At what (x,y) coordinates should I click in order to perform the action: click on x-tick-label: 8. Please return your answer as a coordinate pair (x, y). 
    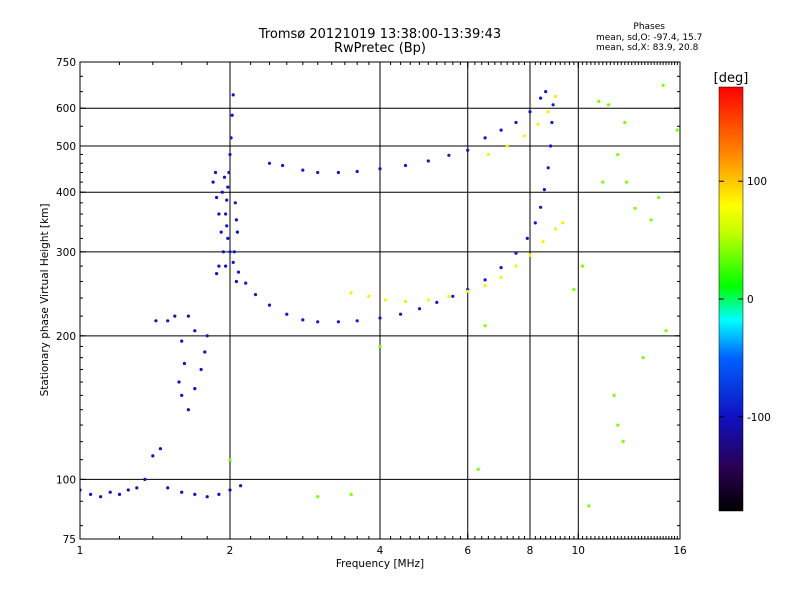
    Looking at the image, I should click on (530, 551).